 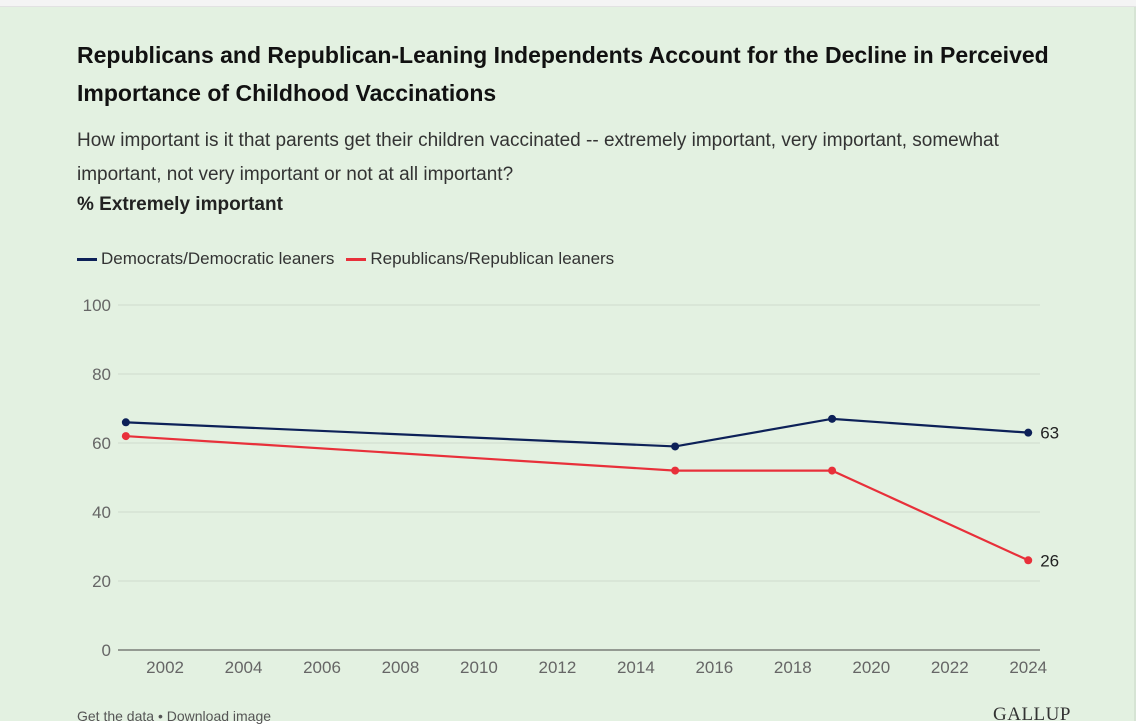 I want to click on data-point-democrats-2024, so click(x=1028, y=432).